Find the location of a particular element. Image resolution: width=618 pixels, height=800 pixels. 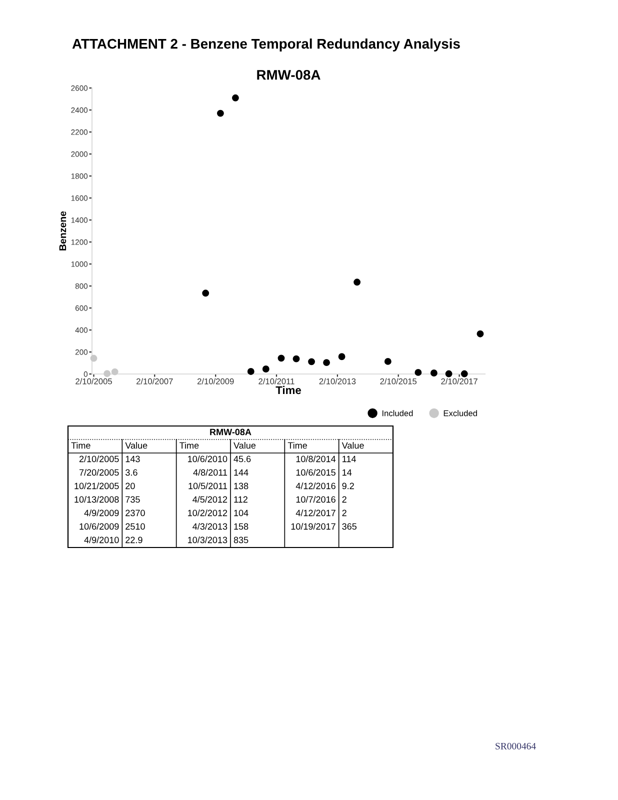

category-label: 4/9/2010 is located at coordinates (101, 540).